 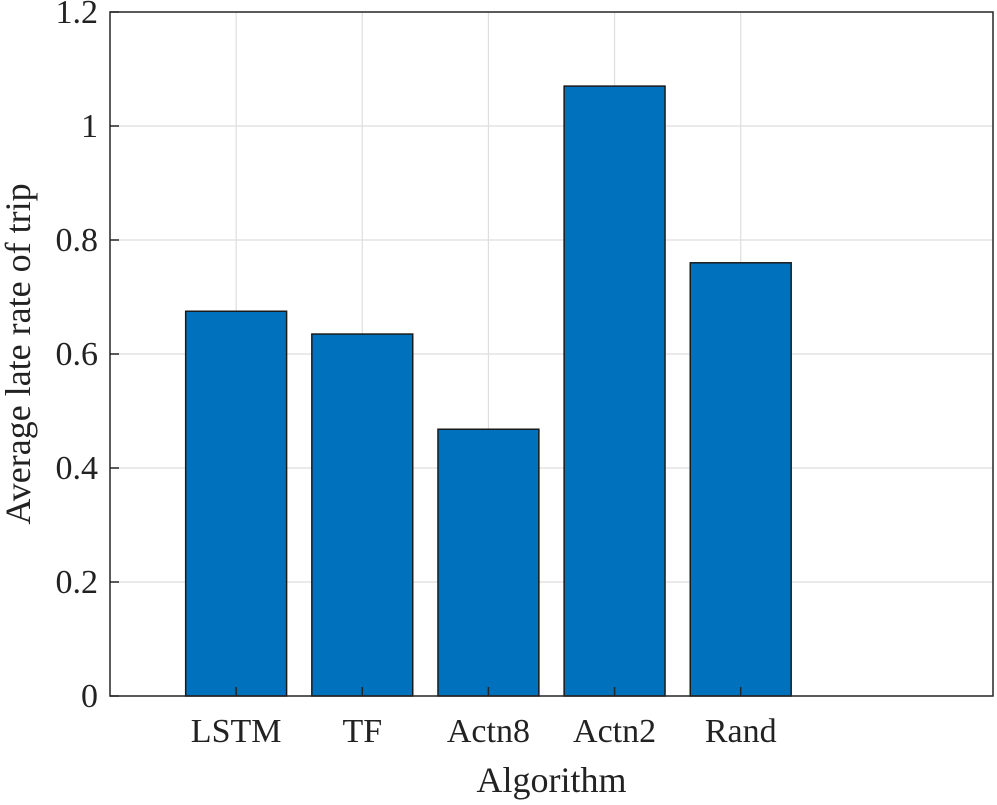 I want to click on y-axis: 0 0.2 0.4 0.6 0.8 1 1.2, so click(x=87, y=357).